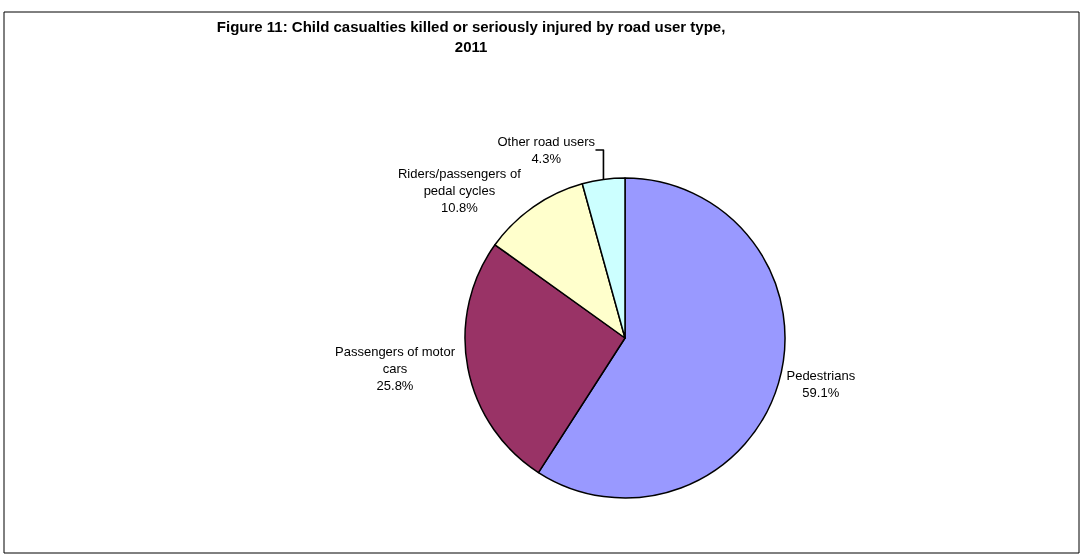 The width and height of the screenshot is (1083, 555). I want to click on data-label: 4.3%, so click(546, 158).